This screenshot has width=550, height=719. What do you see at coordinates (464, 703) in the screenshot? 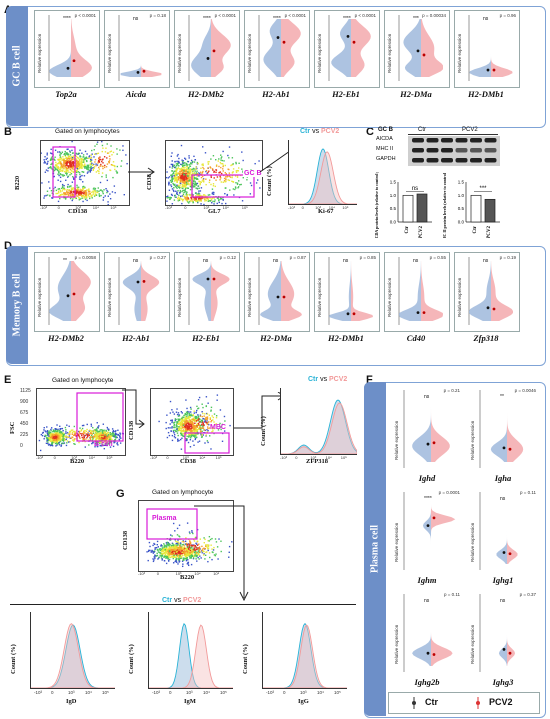
I see `f-legend: Ctr PCV2` at bounding box center [464, 703].